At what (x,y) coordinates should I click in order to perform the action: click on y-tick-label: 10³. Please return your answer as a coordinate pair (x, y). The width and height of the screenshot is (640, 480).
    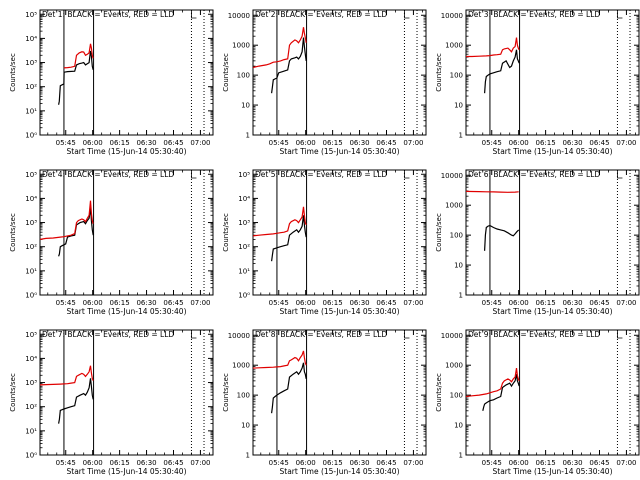
    Looking at the image, I should click on (31, 223).